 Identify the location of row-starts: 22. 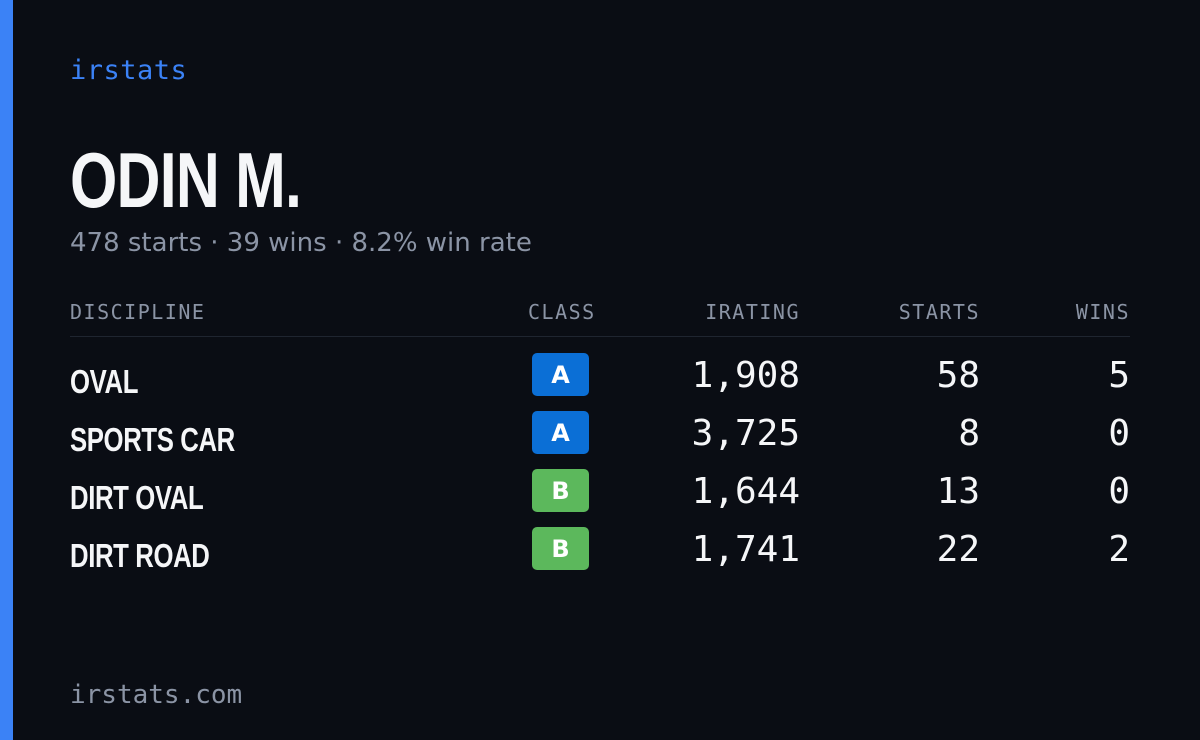
(958, 549).